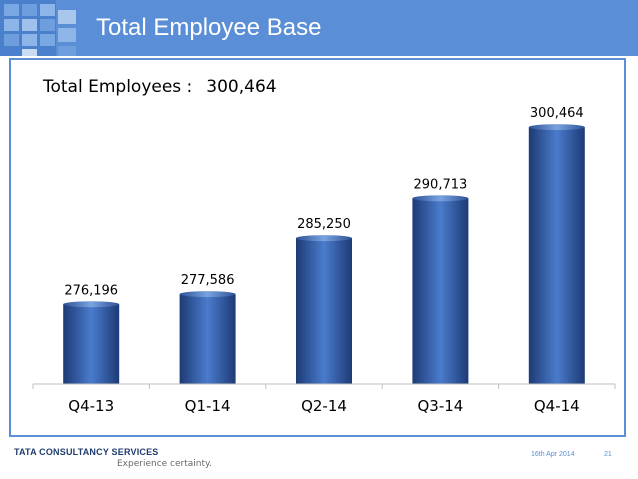  I want to click on header-decoration, so click(38, 28).